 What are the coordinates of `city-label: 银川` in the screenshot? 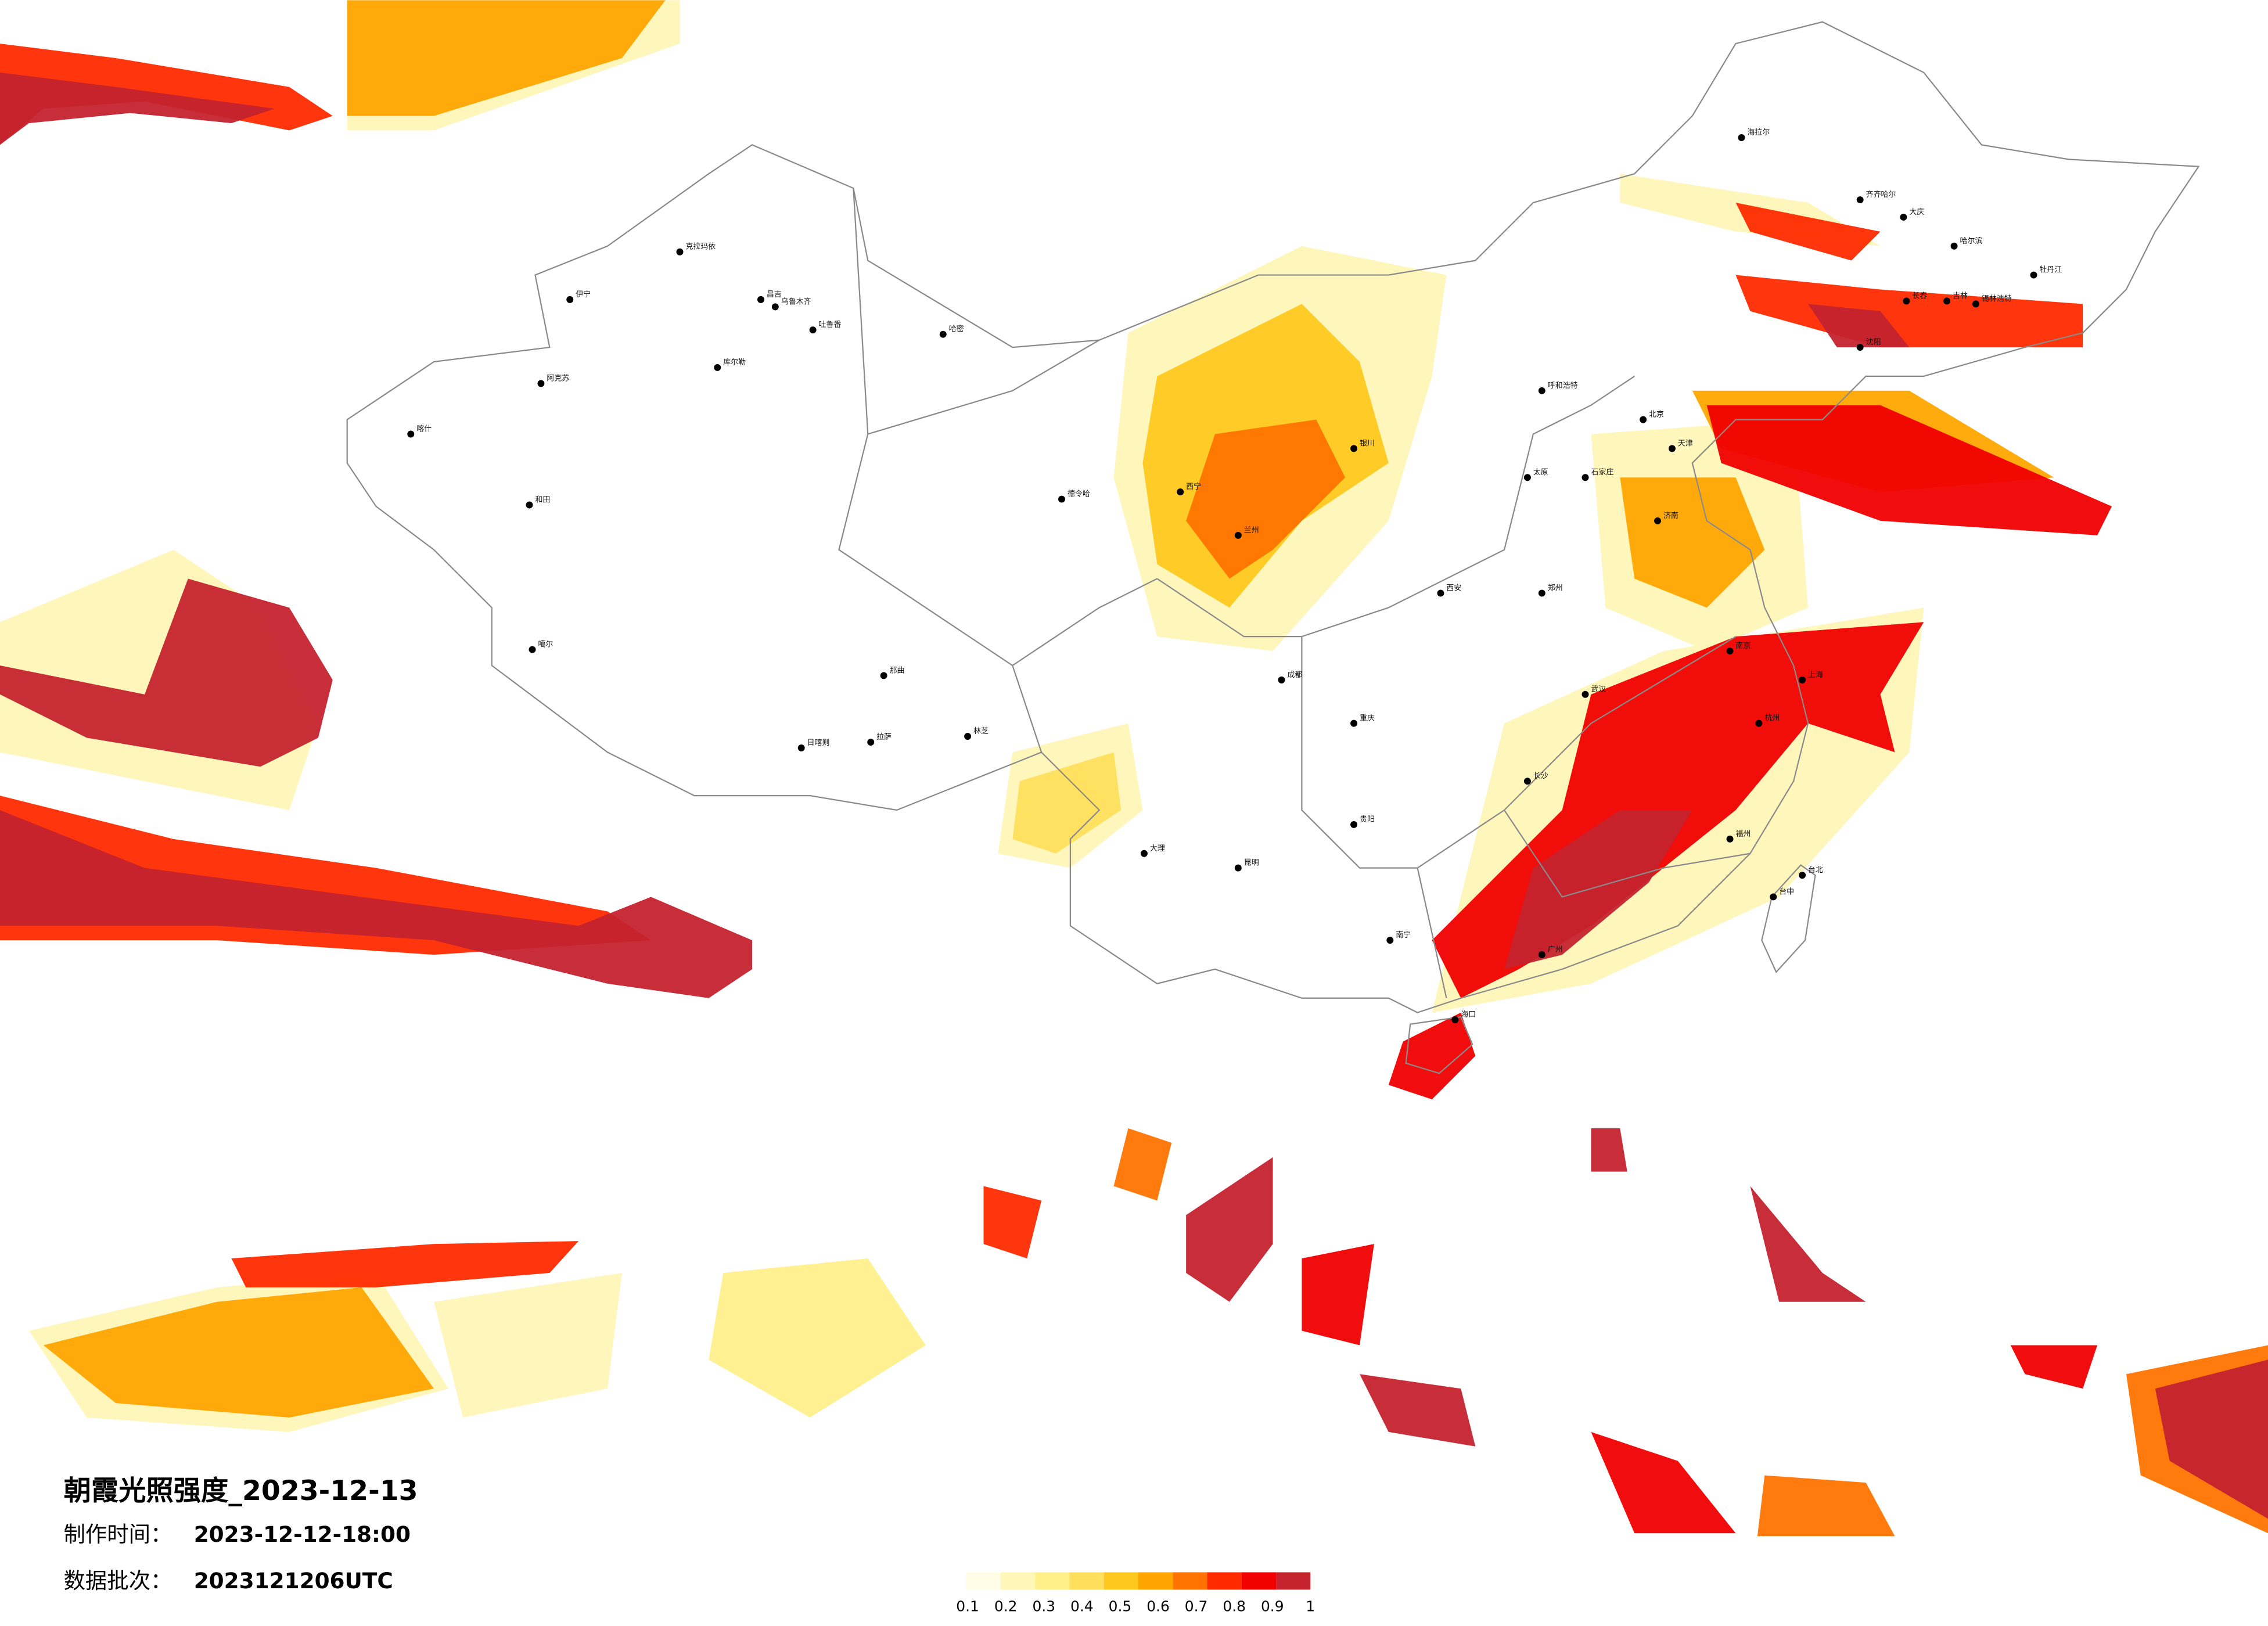 It's located at (1367, 444).